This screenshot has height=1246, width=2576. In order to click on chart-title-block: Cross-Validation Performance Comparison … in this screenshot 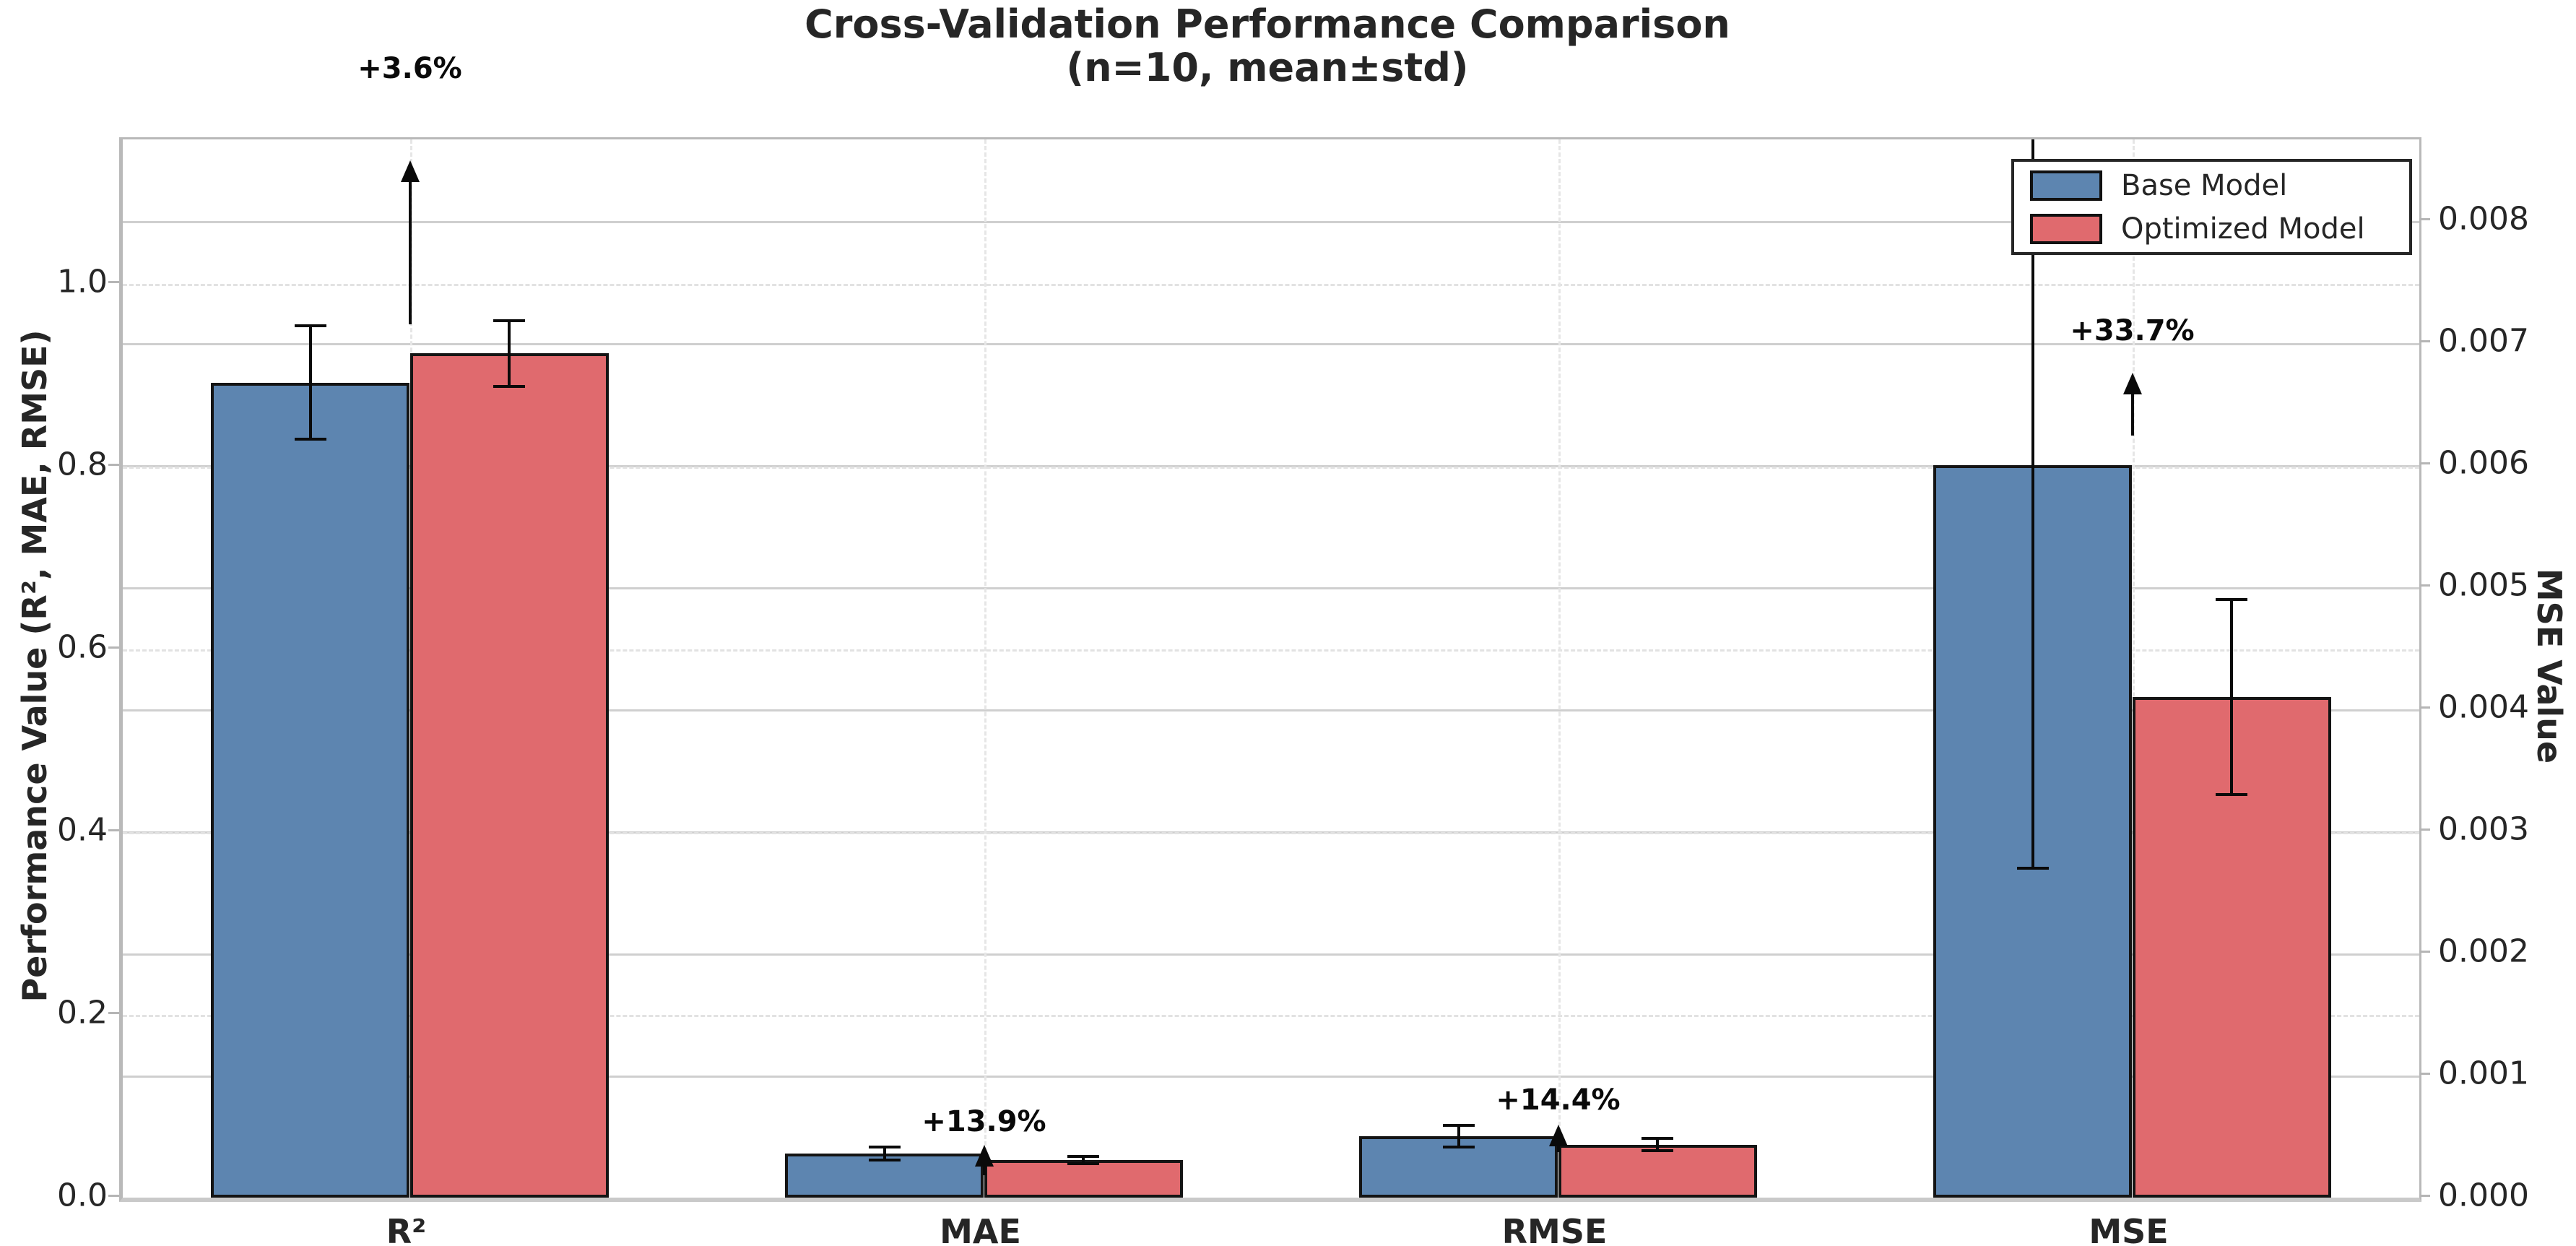, I will do `click(1267, 46)`.